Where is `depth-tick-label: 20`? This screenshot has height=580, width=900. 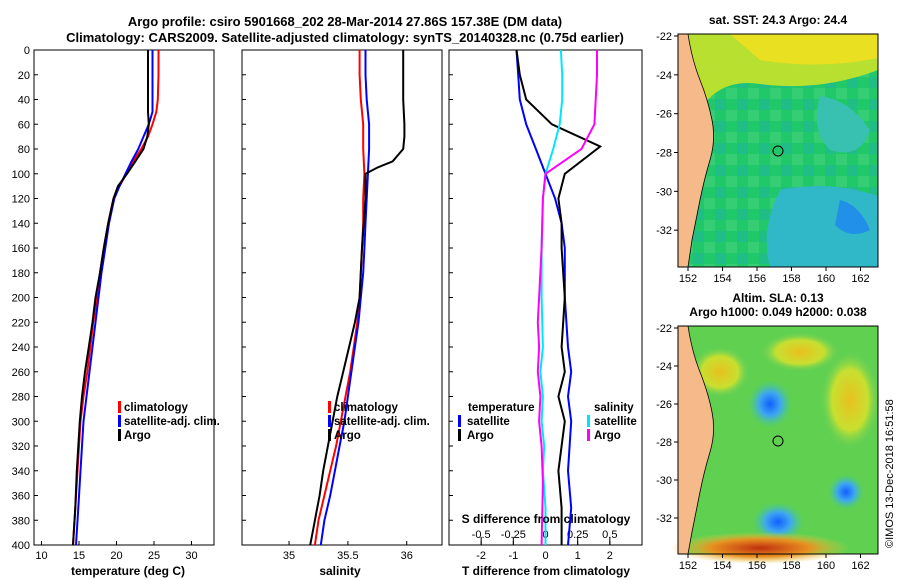
depth-tick-label: 20 is located at coordinates (24, 76).